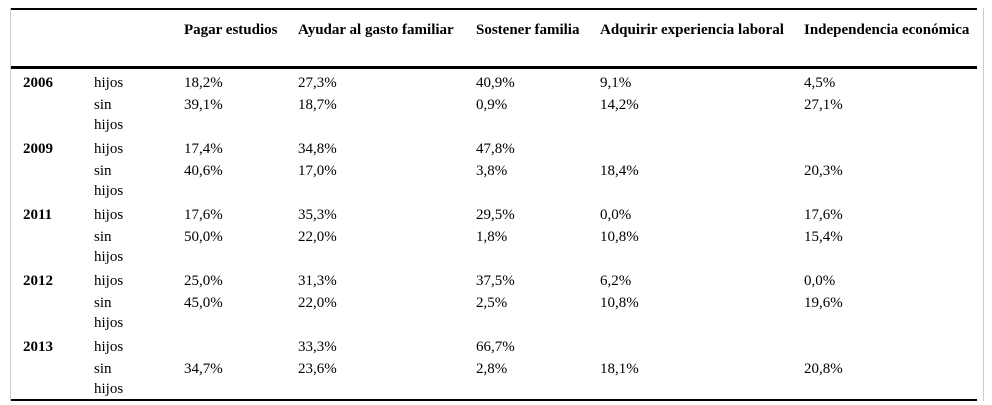 This screenshot has height=405, width=992. I want to click on value-cell: 18,4%, so click(619, 171).